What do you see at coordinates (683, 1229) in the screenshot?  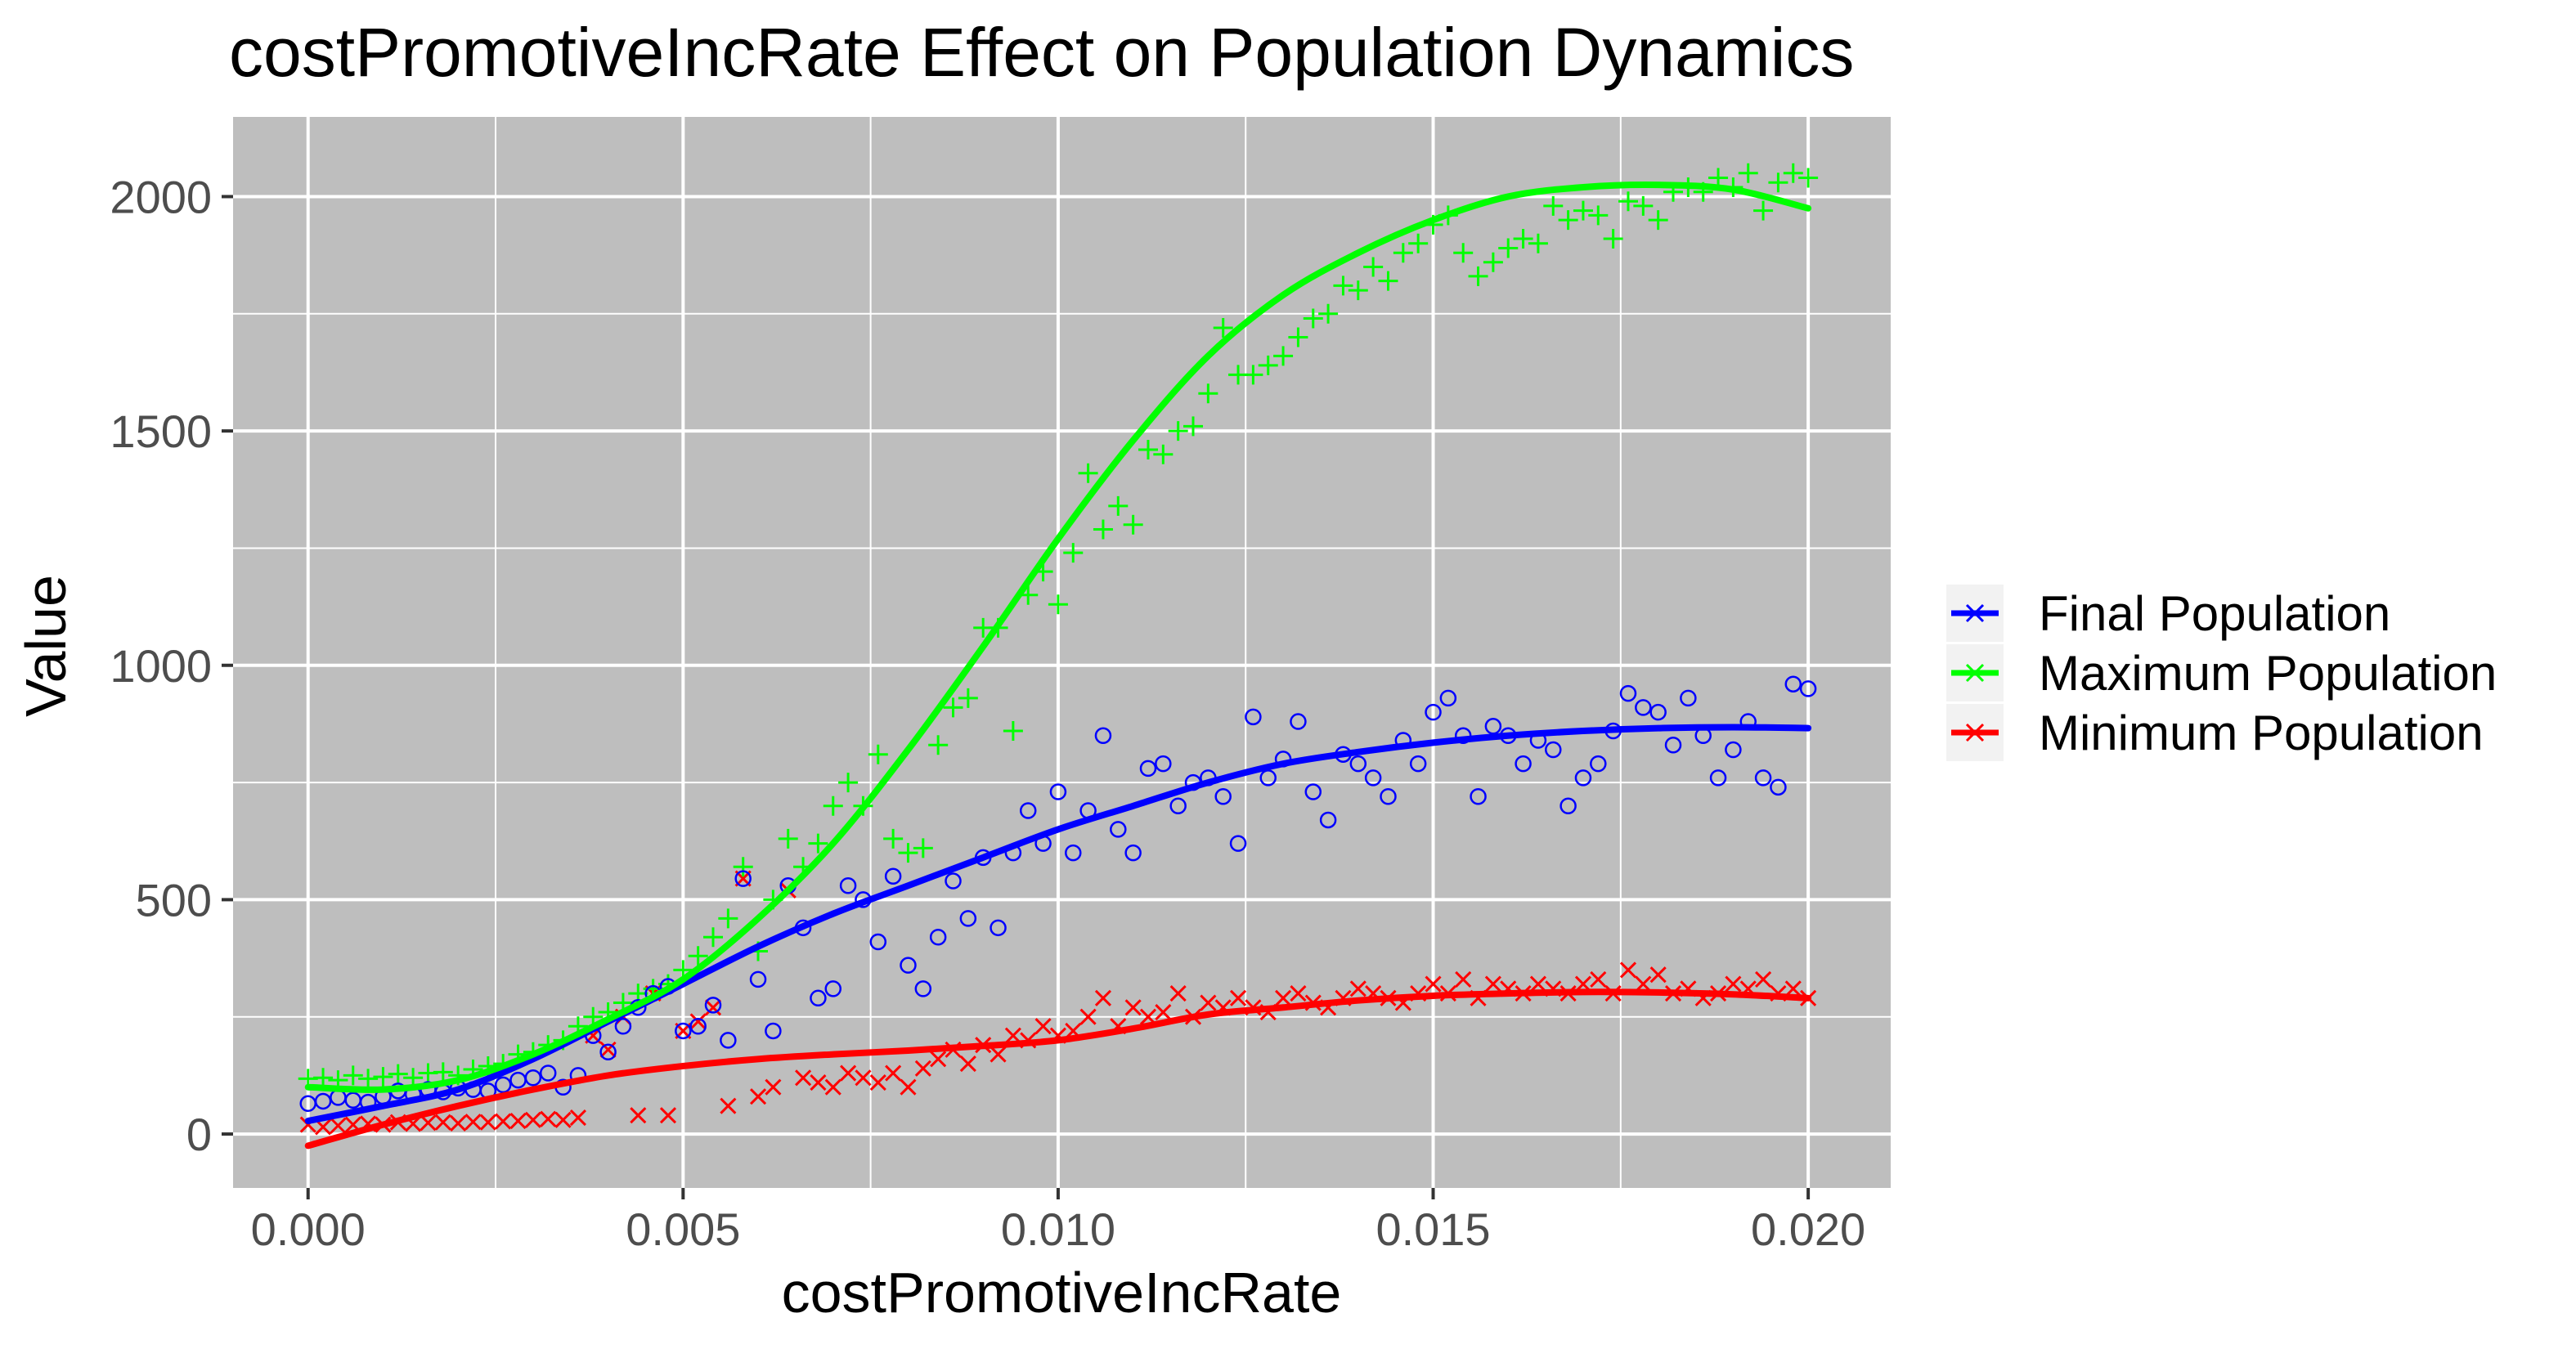 I see `x-tick-label: 0.005` at bounding box center [683, 1229].